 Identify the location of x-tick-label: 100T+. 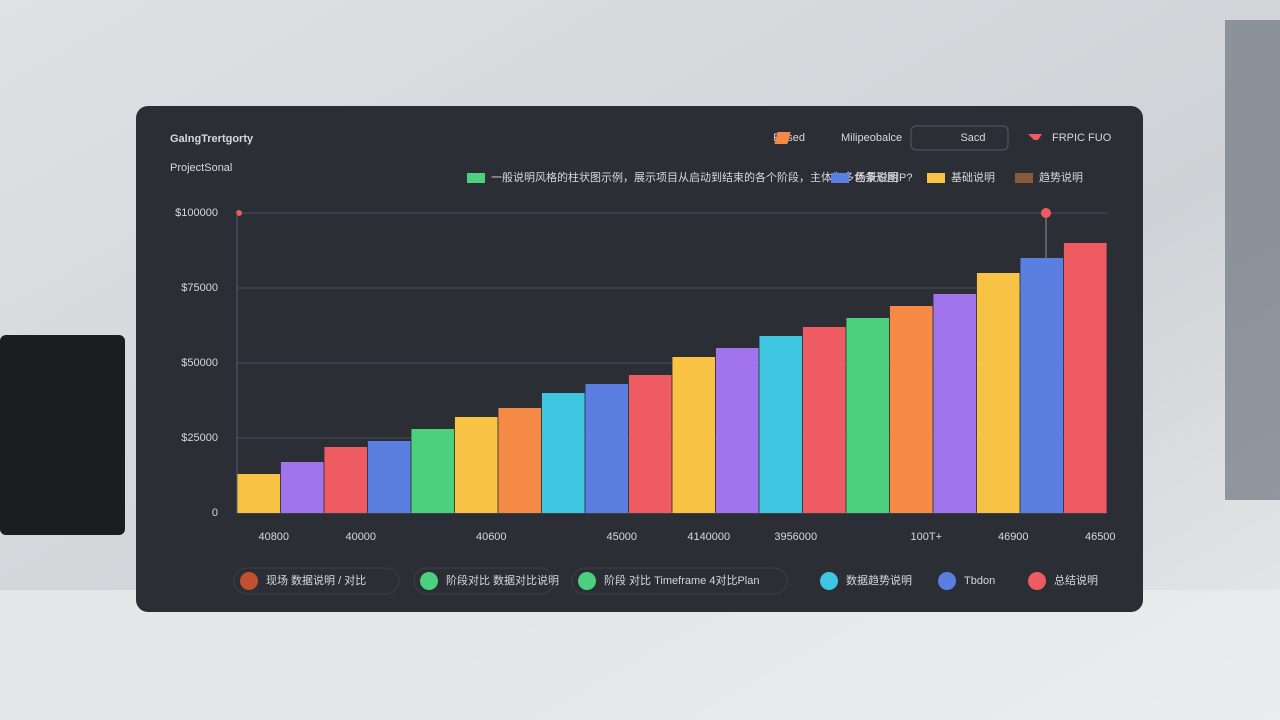
(927, 537).